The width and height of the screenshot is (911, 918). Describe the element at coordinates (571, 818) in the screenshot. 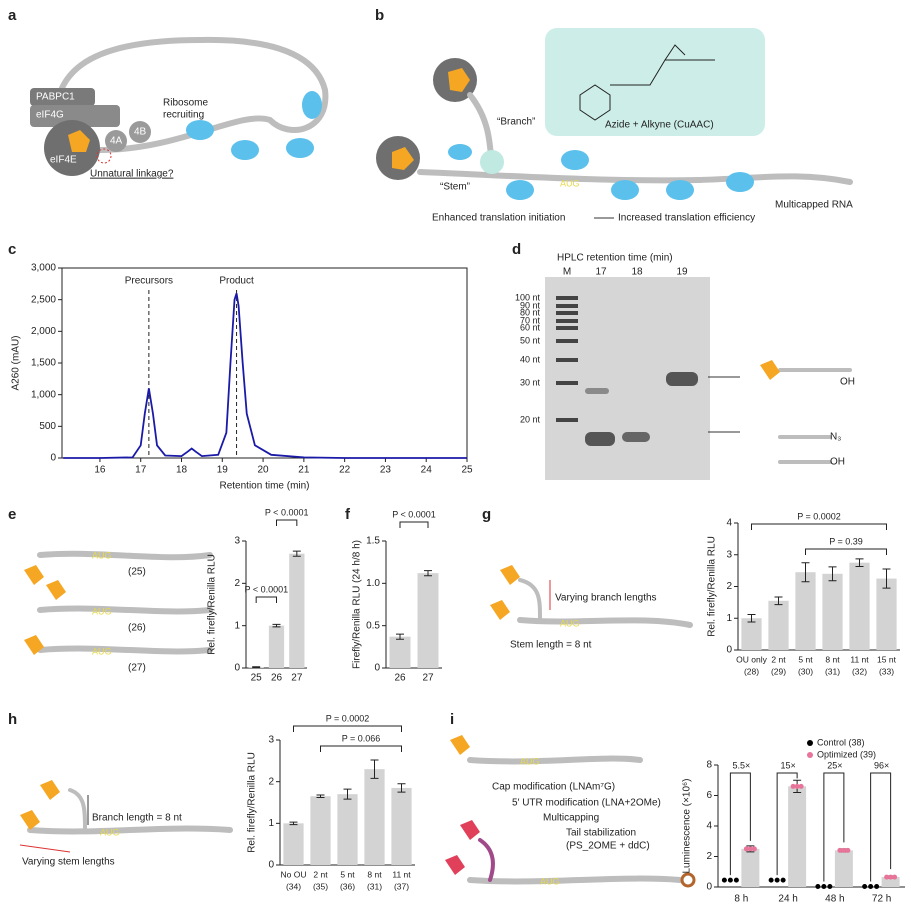

I see `label: Multicapping` at that location.